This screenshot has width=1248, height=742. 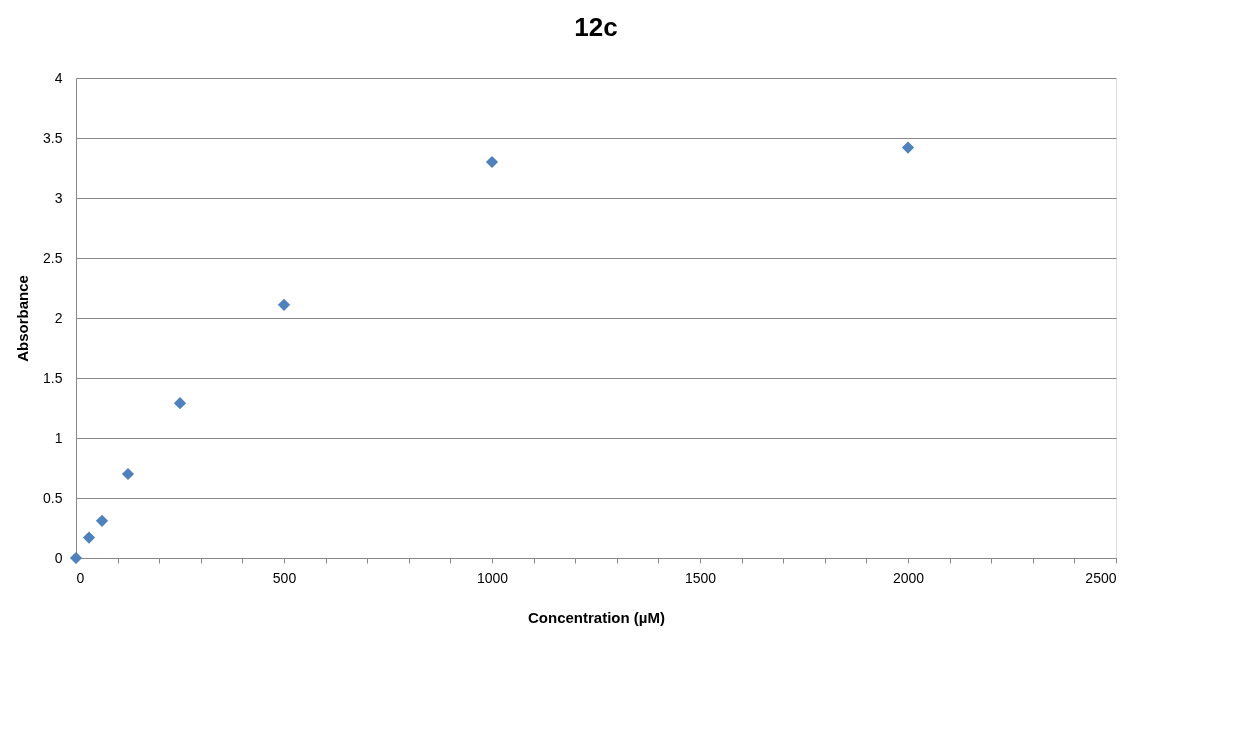 I want to click on y-axis-title: Absorbance, so click(x=23, y=318).